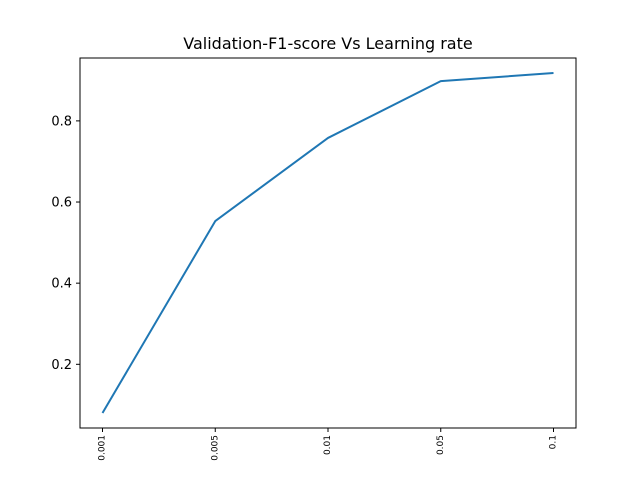 The height and width of the screenshot is (480, 640). I want to click on y-tick-label: 0.8, so click(61, 121).